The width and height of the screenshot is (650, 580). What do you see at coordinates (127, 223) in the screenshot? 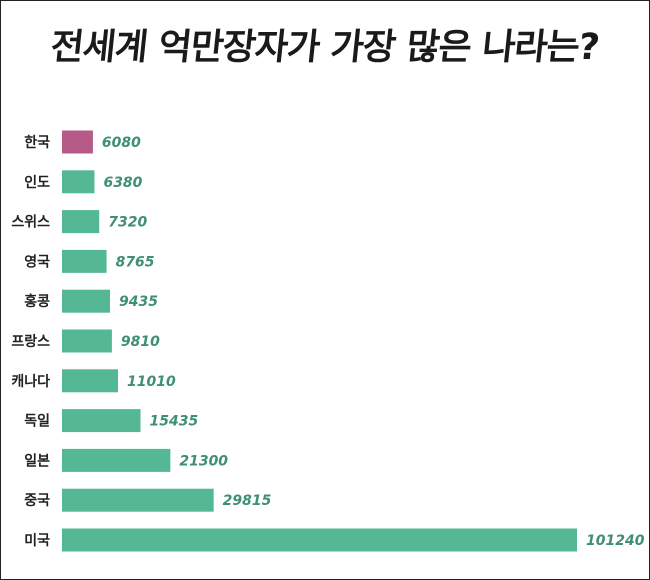
I see `value-label: 7320` at bounding box center [127, 223].